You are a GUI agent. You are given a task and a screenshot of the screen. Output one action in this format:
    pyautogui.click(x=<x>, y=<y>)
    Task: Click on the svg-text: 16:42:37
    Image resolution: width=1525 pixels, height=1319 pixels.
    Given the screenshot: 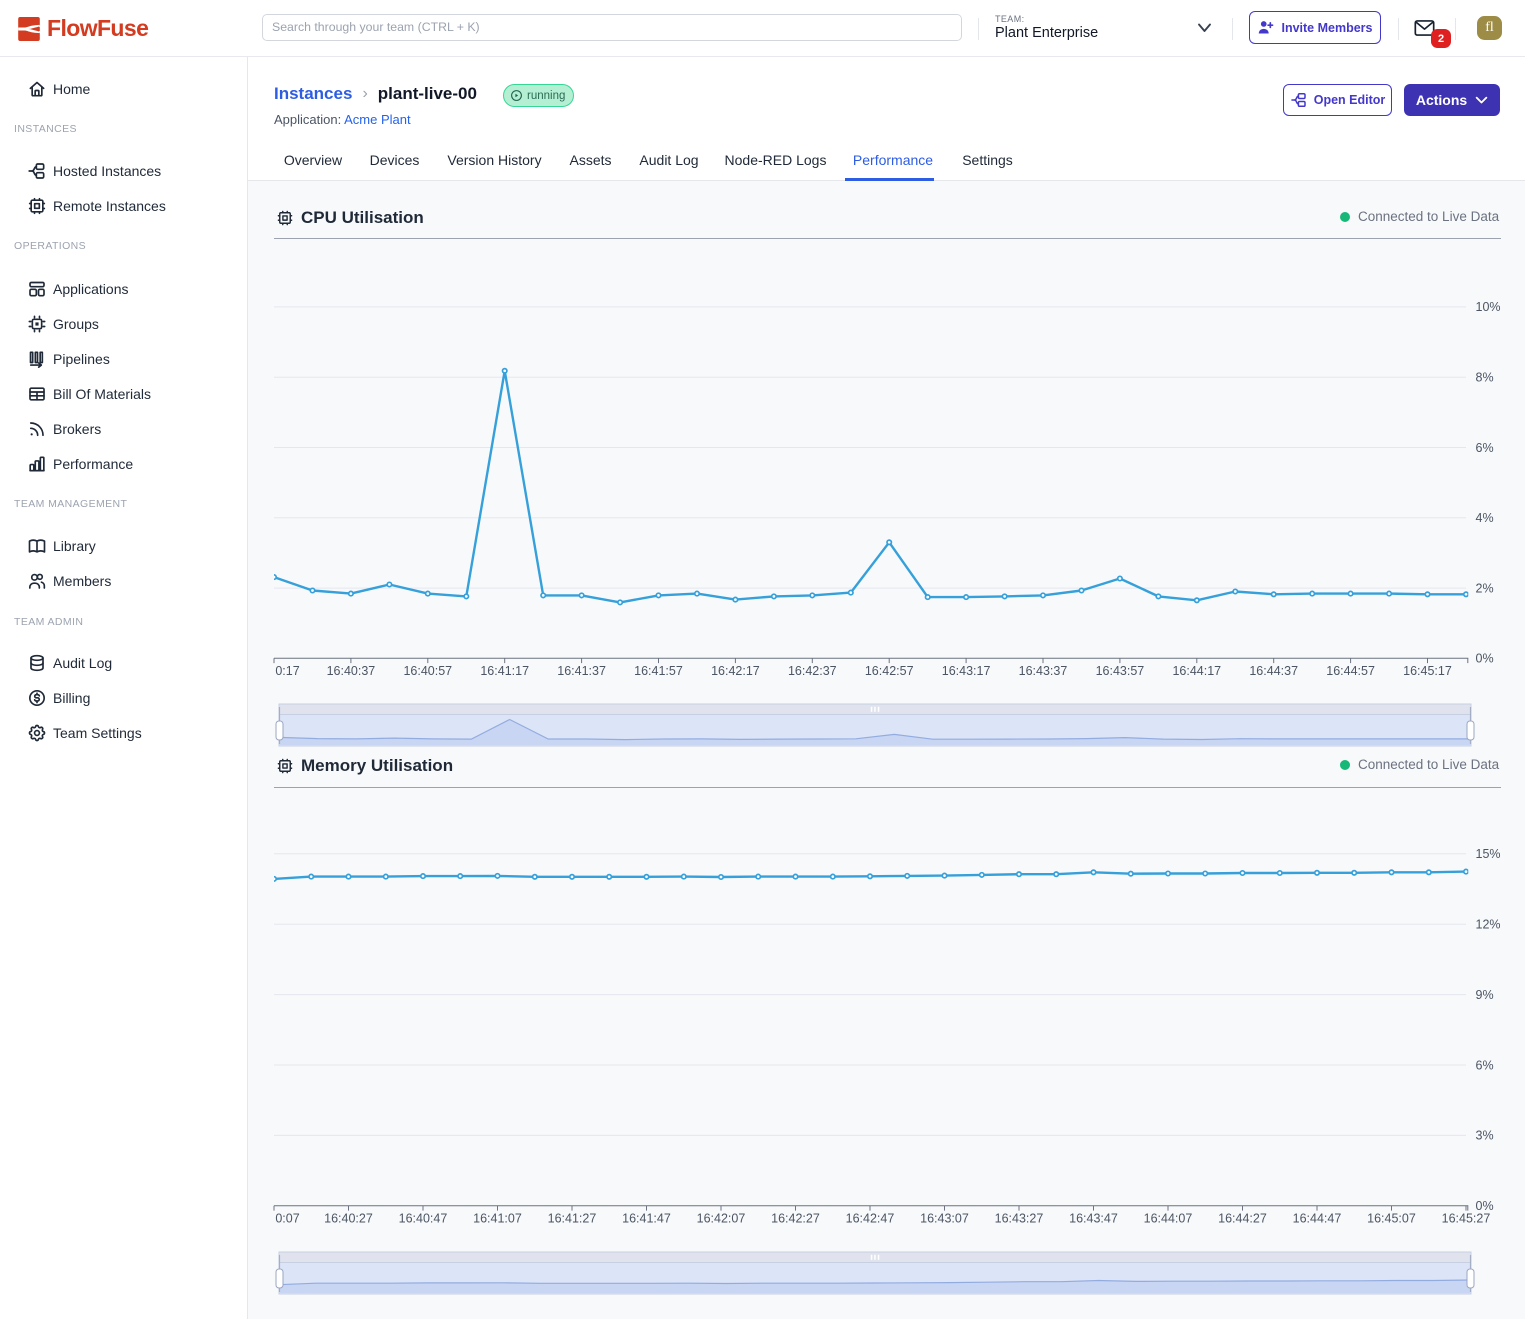 What is the action you would take?
    pyautogui.click(x=812, y=671)
    